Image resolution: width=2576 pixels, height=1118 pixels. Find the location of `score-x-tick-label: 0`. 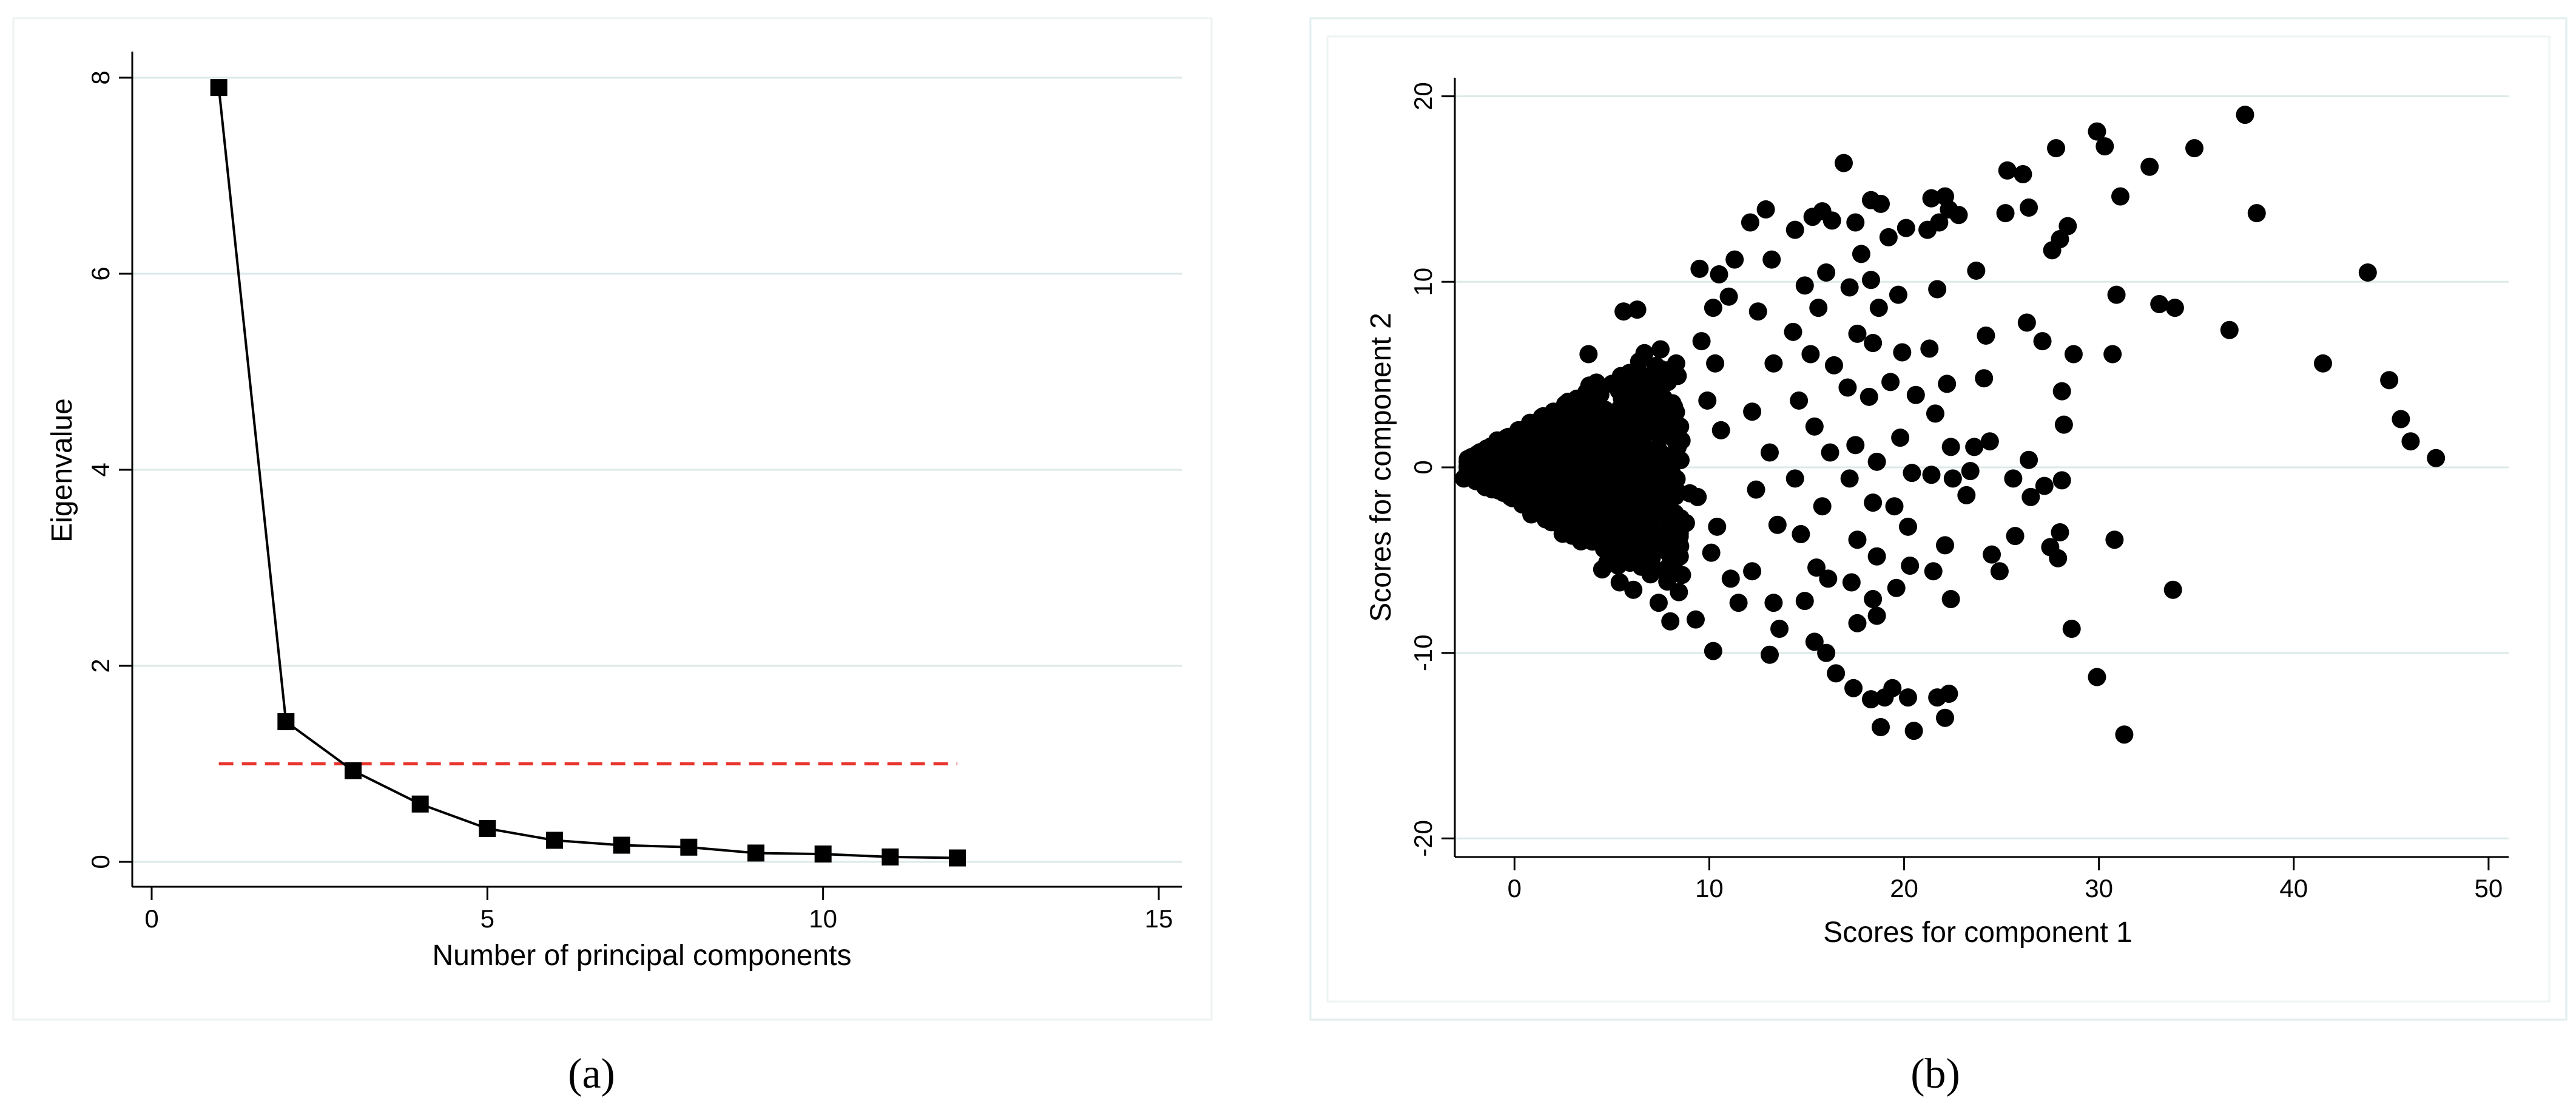

score-x-tick-label: 0 is located at coordinates (1515, 888).